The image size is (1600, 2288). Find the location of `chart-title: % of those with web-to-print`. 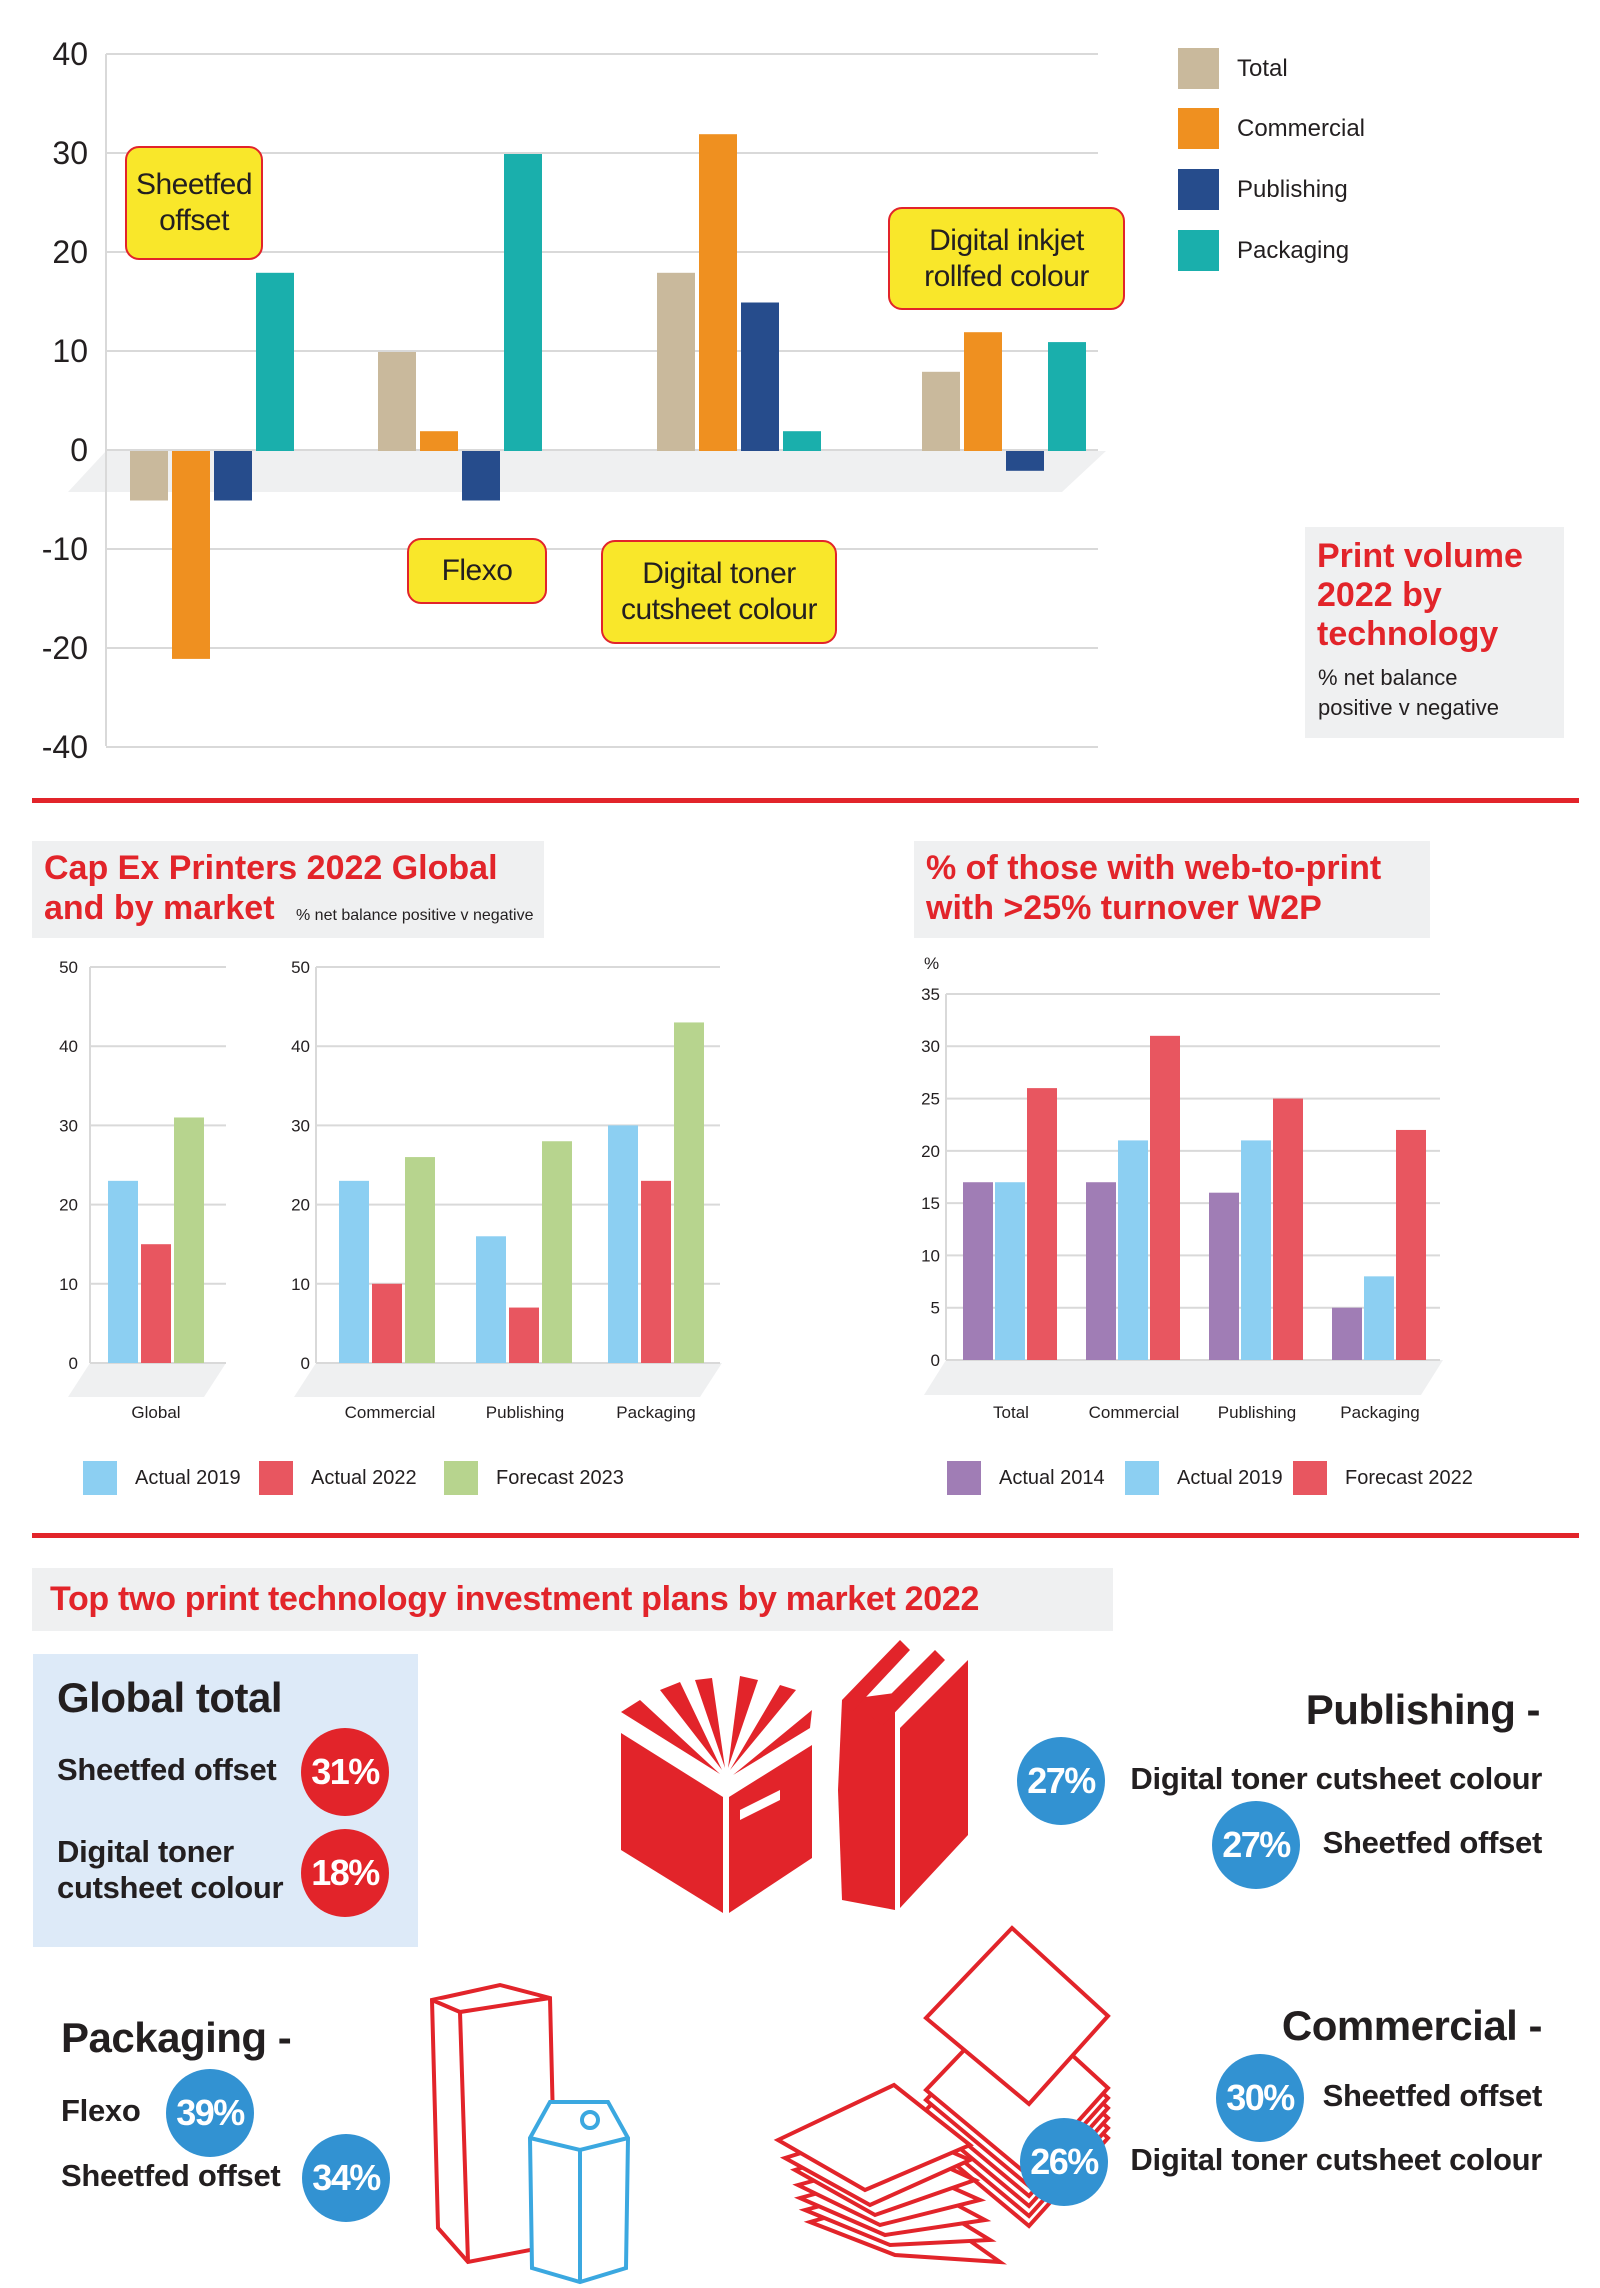

chart-title: % of those with web-to-print is located at coordinates (1154, 868).